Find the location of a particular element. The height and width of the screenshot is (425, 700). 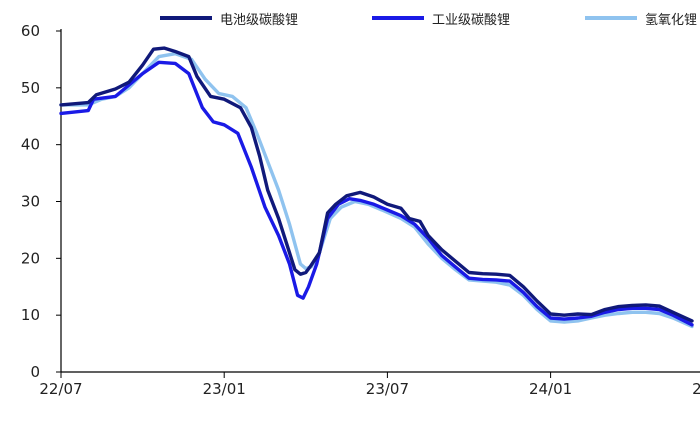

y-tick-label: 60 is located at coordinates (30, 31).